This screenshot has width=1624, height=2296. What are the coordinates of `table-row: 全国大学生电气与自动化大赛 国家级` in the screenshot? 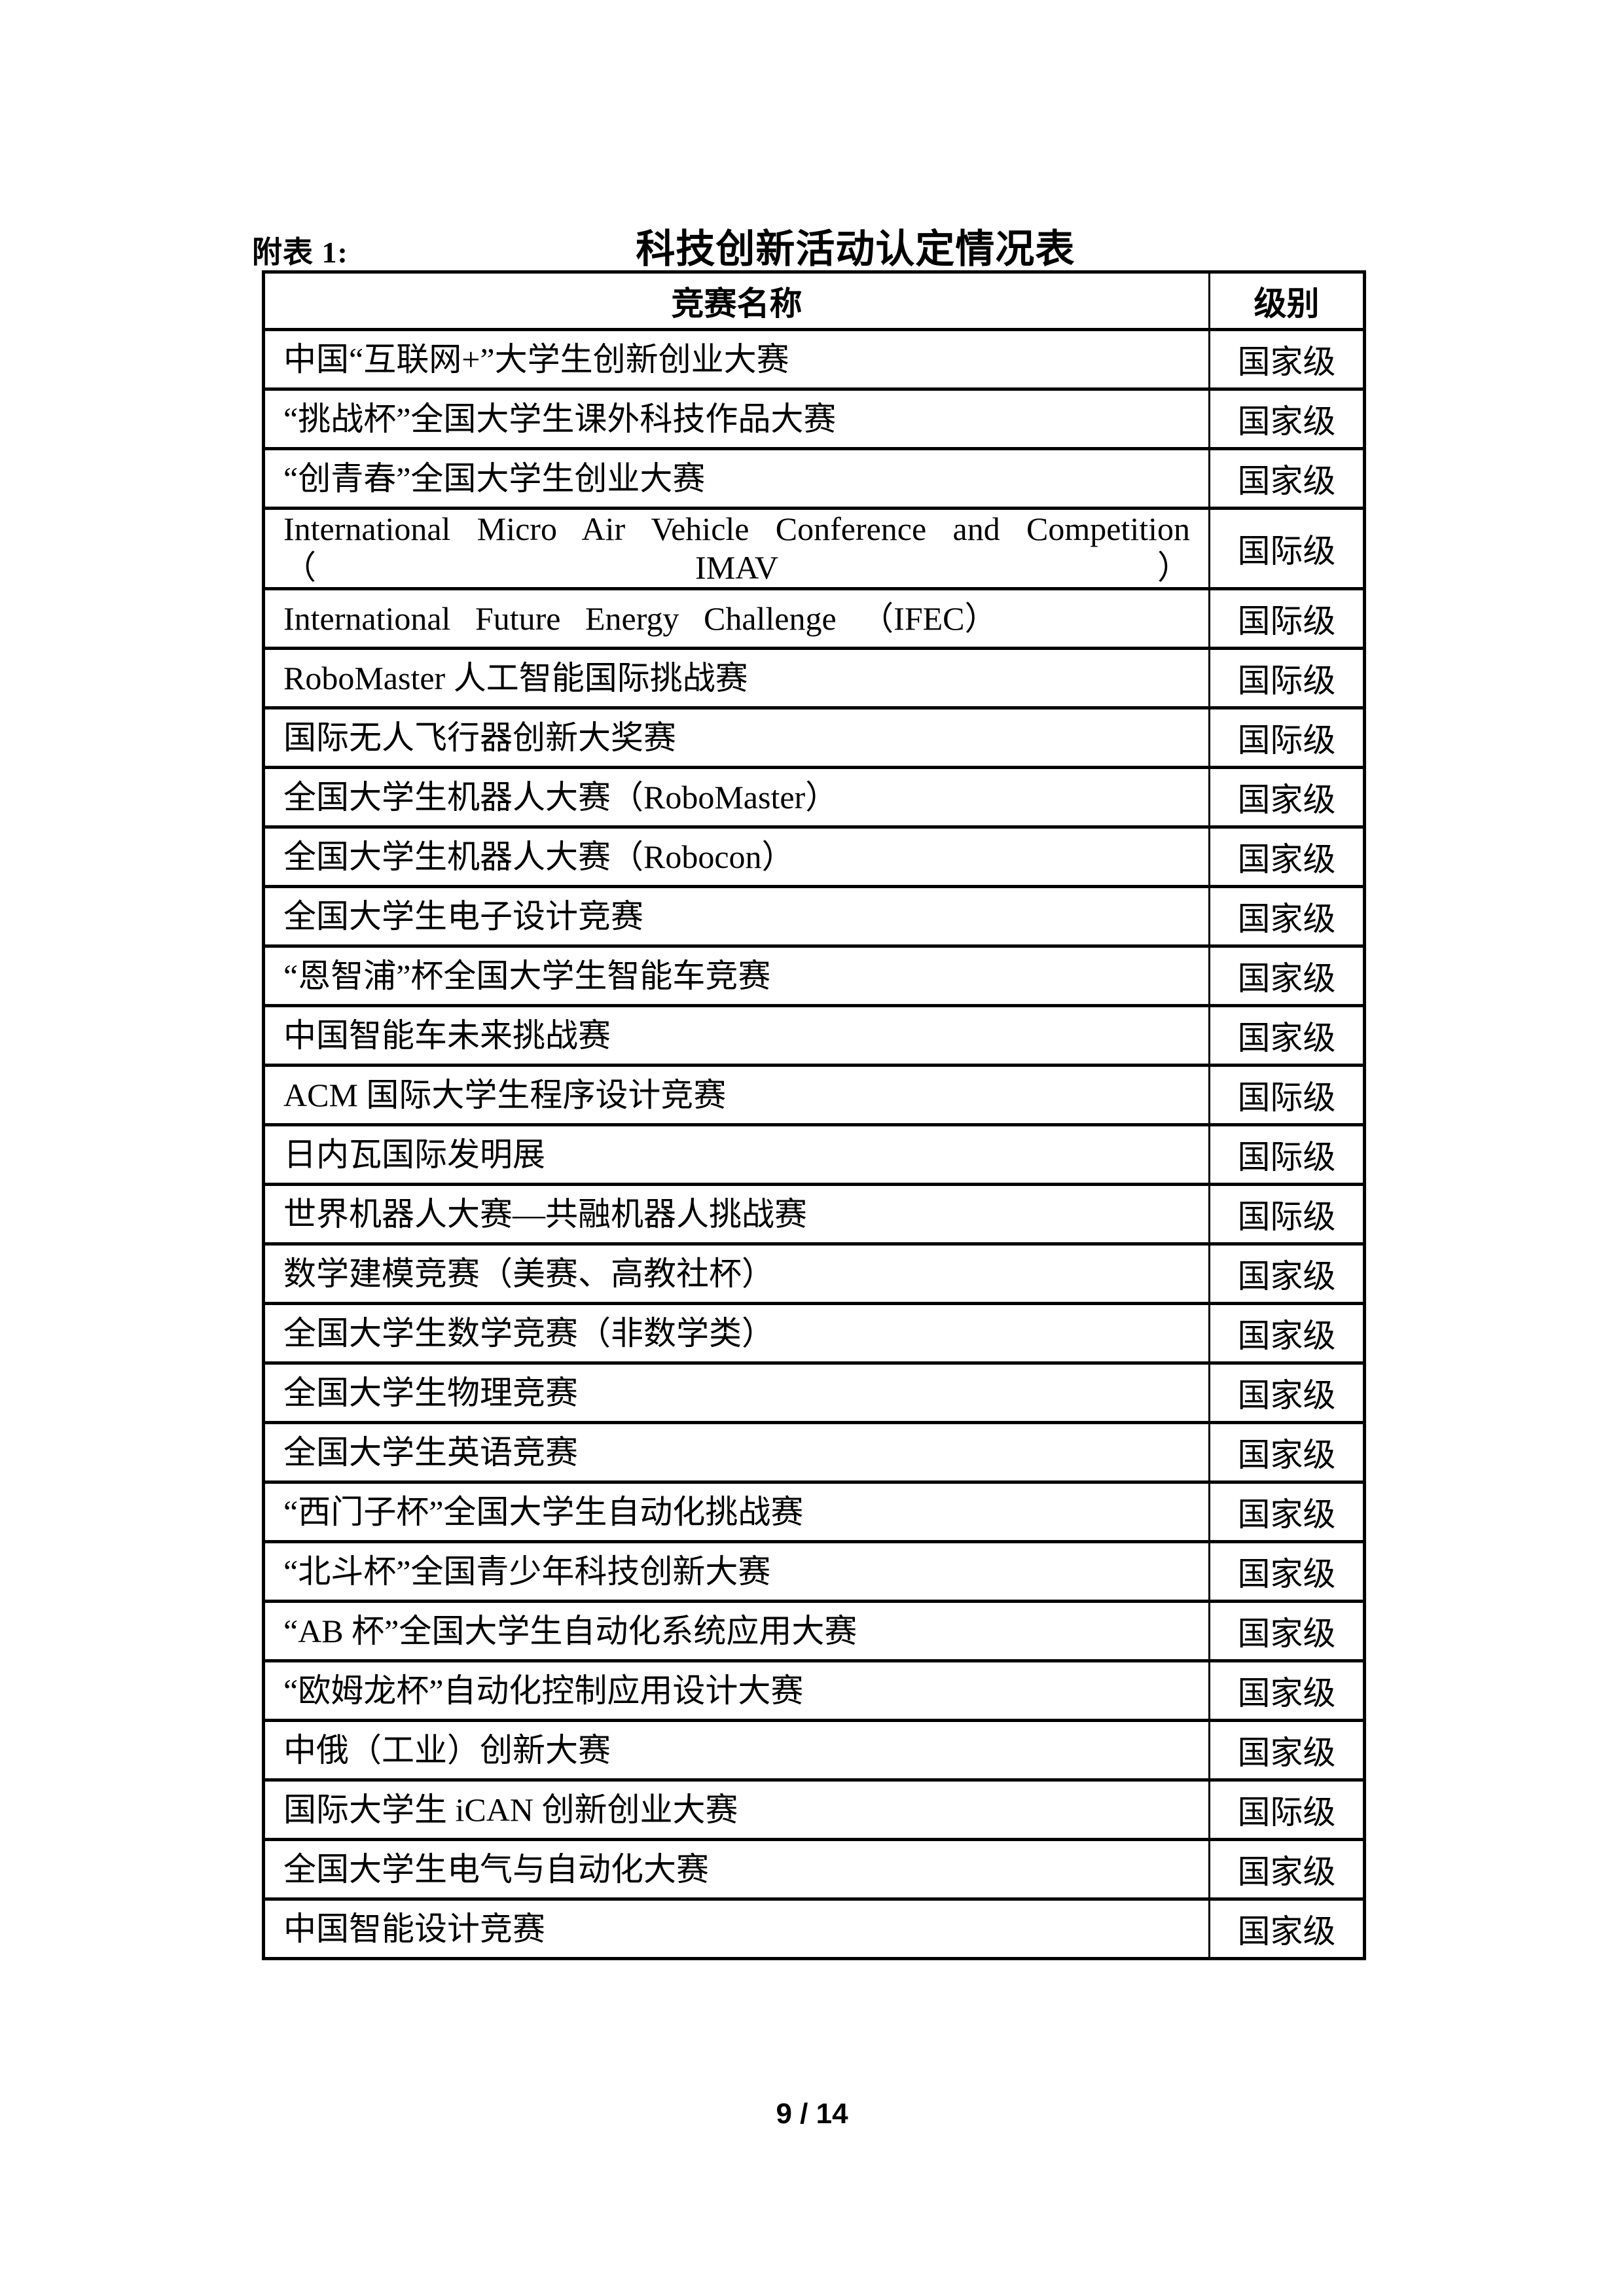 It's located at (813, 1869).